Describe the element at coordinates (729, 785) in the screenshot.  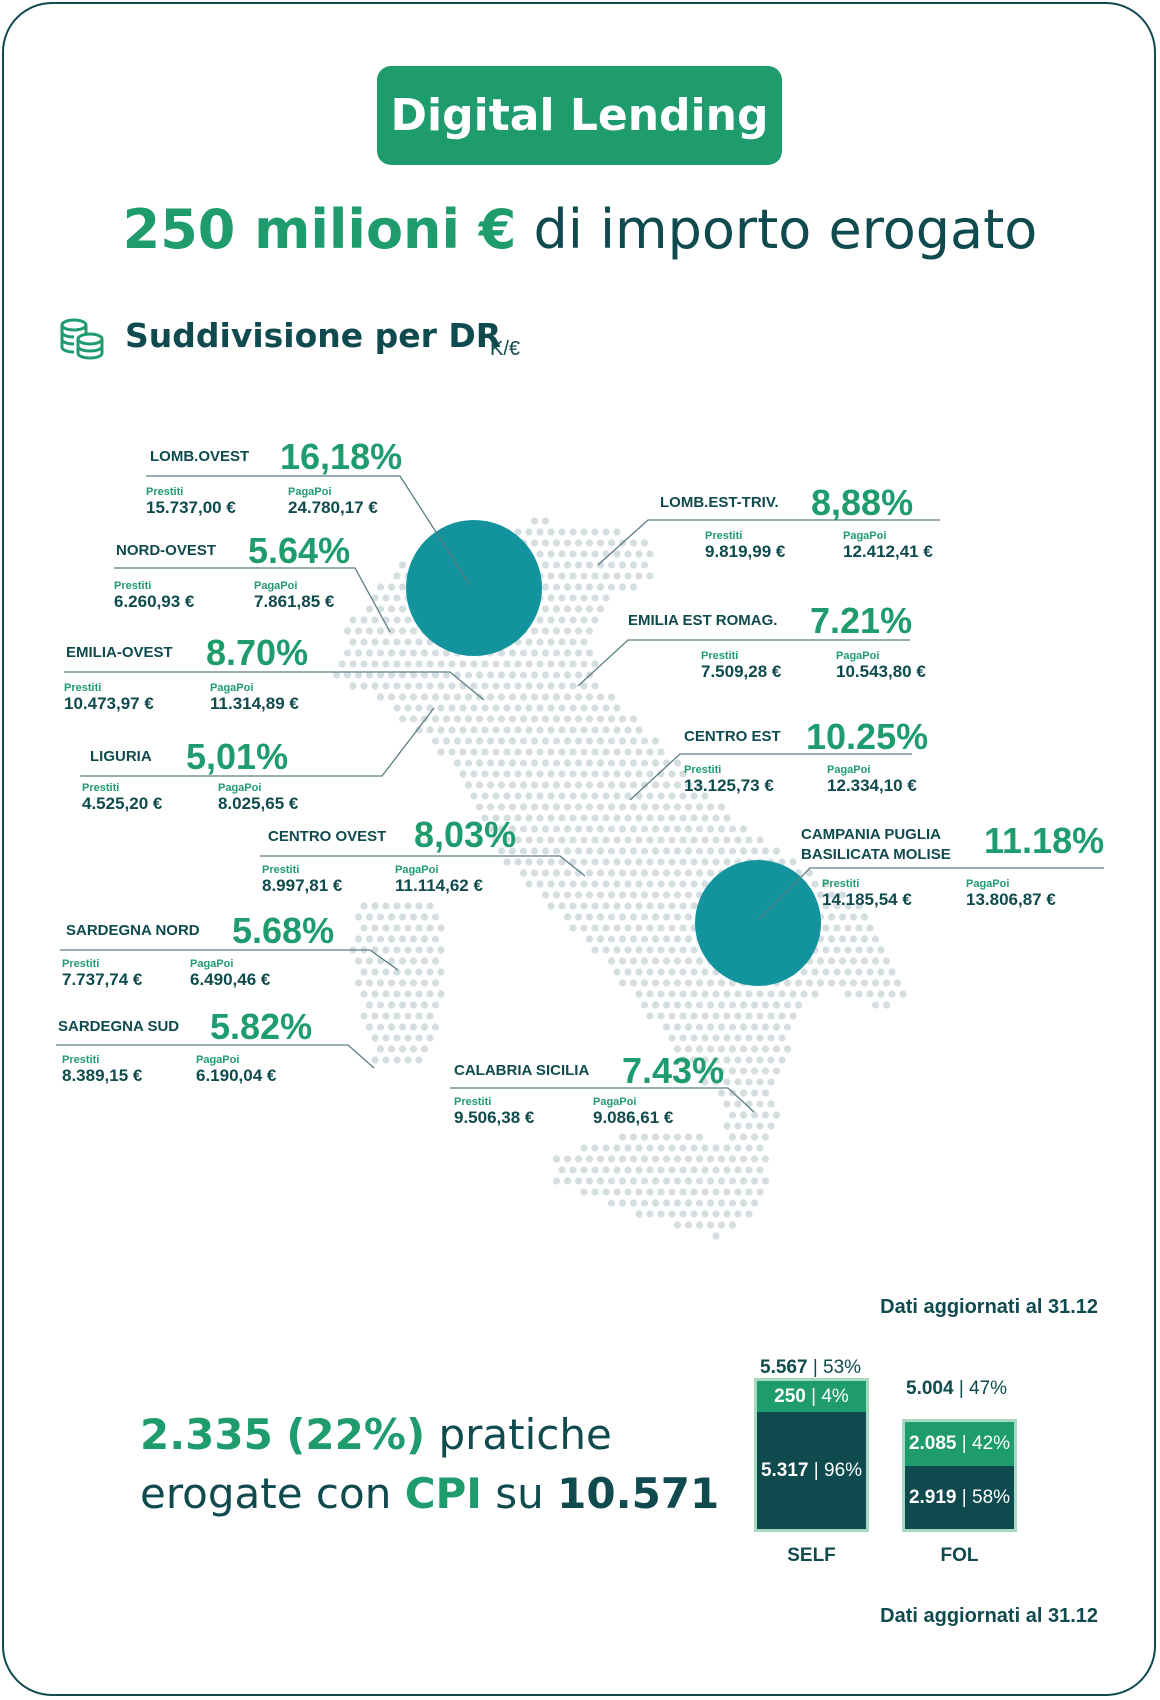
I see `prestiti-value: 13.125,73 €` at that location.